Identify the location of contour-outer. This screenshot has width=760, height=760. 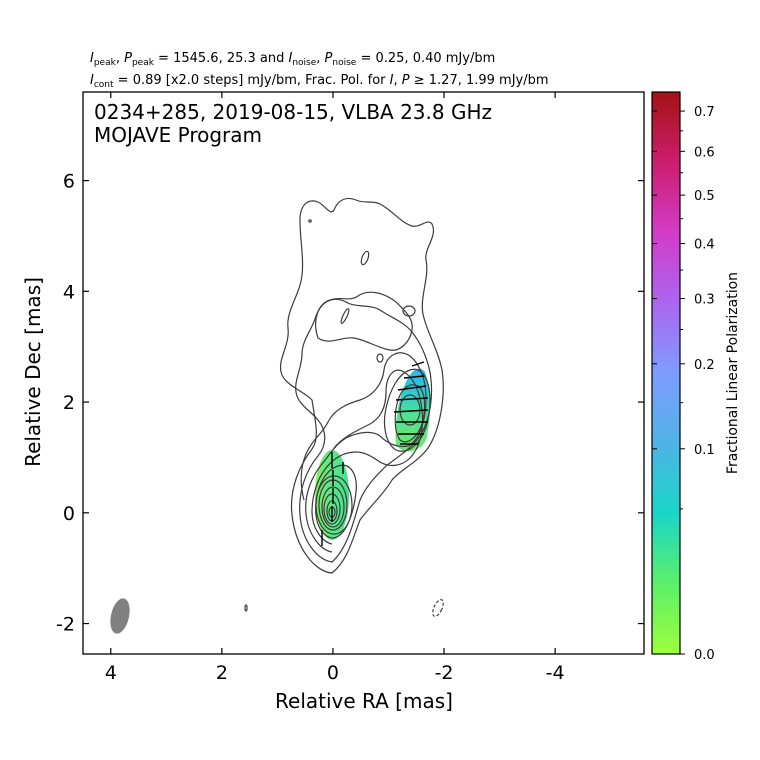
(361, 385).